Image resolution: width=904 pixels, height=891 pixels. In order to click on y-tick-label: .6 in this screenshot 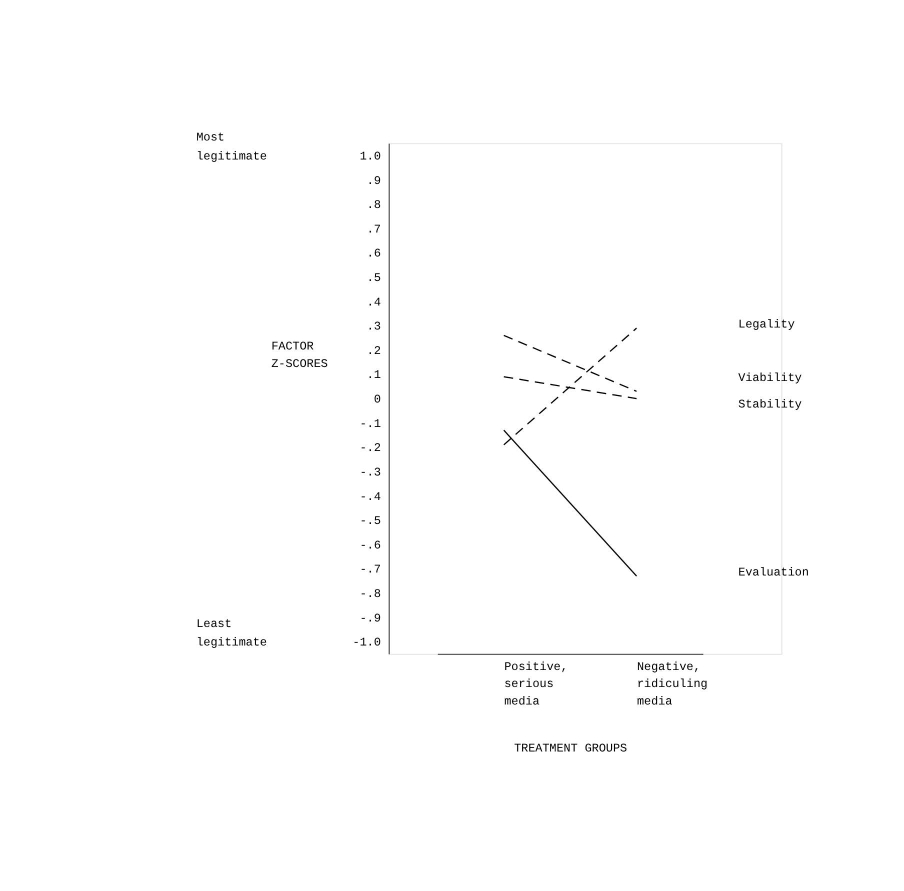, I will do `click(373, 253)`.